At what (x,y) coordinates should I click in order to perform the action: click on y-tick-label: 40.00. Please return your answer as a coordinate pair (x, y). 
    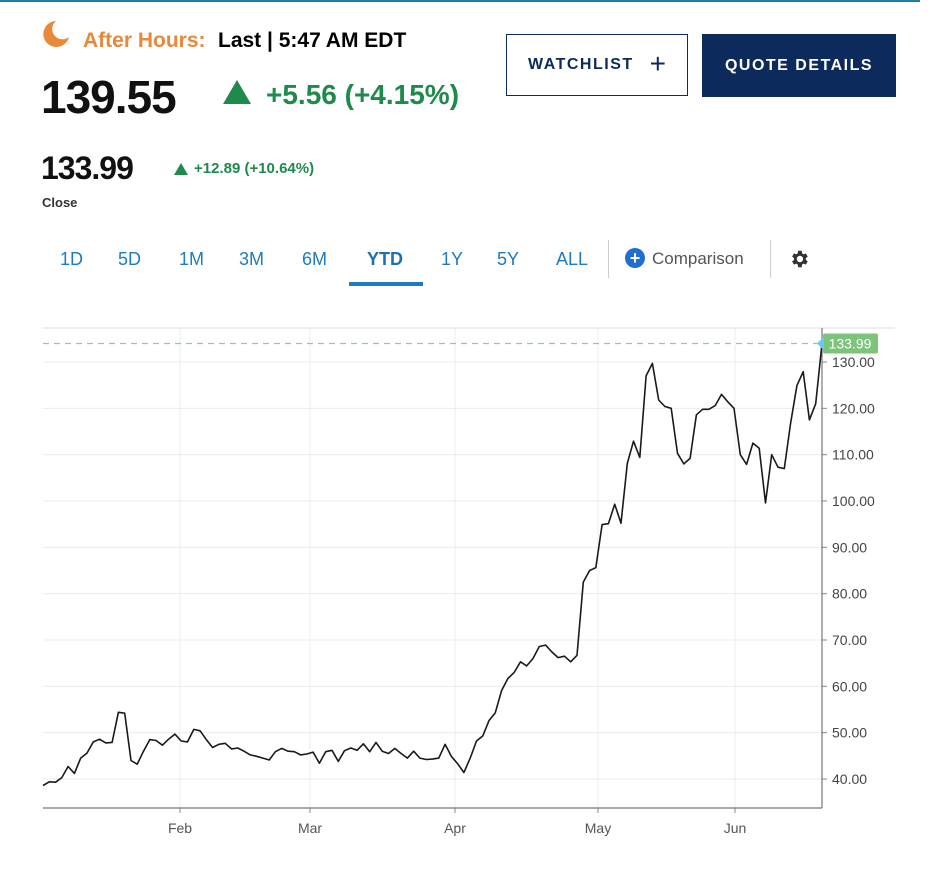
    Looking at the image, I should click on (849, 779).